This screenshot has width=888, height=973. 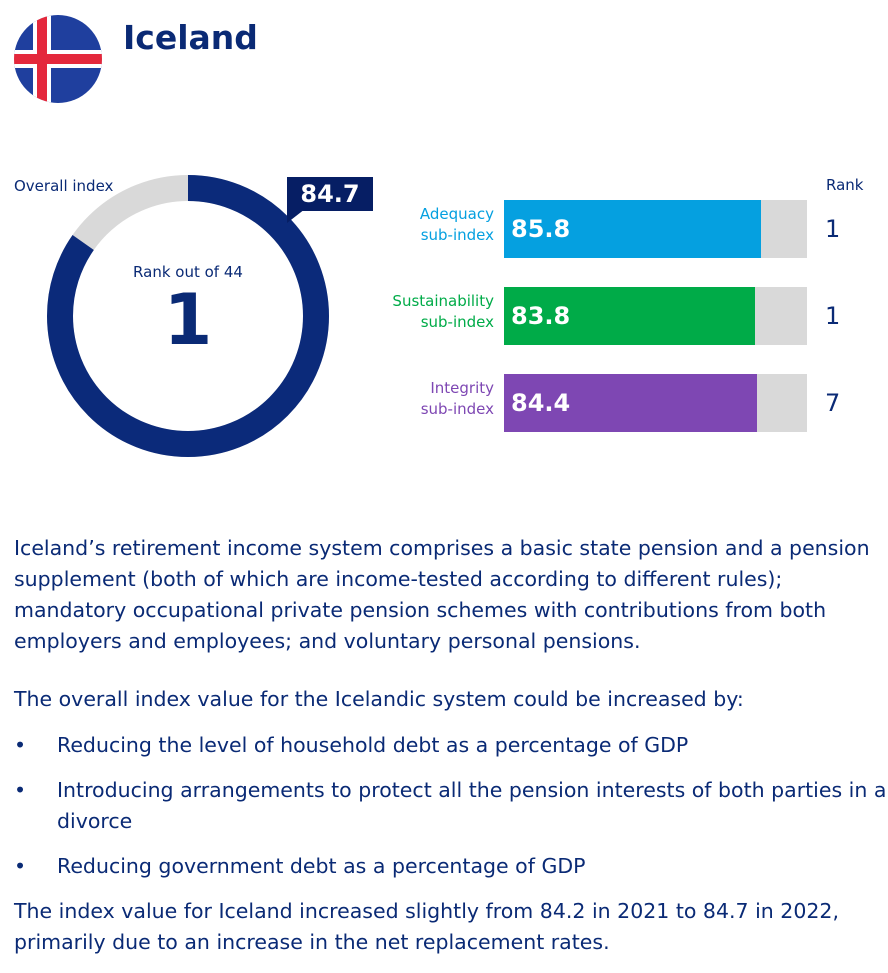 I want to click on gauge-value-arc, so click(x=188, y=316).